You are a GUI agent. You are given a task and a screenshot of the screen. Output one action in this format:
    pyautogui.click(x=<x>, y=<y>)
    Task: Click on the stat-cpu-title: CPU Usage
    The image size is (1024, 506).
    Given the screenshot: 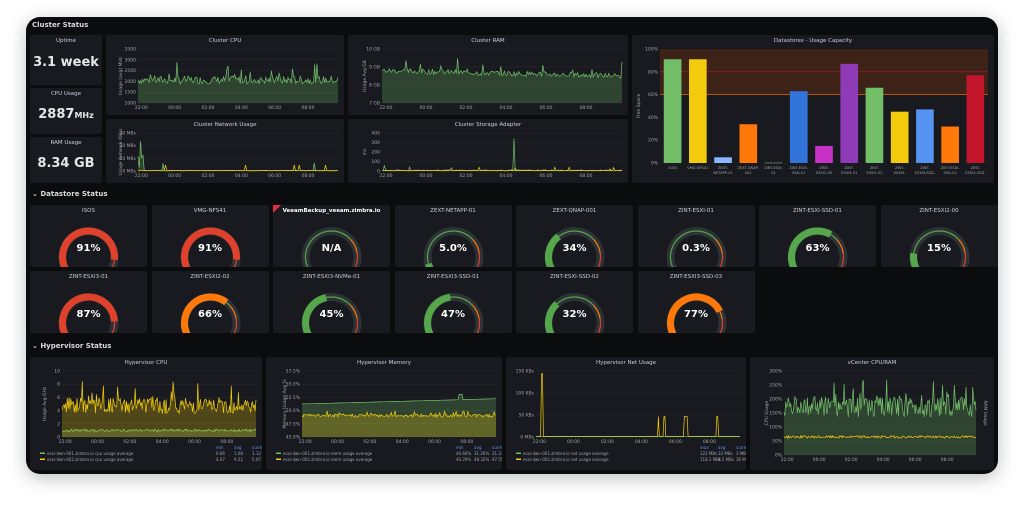 What is the action you would take?
    pyautogui.click(x=66, y=94)
    